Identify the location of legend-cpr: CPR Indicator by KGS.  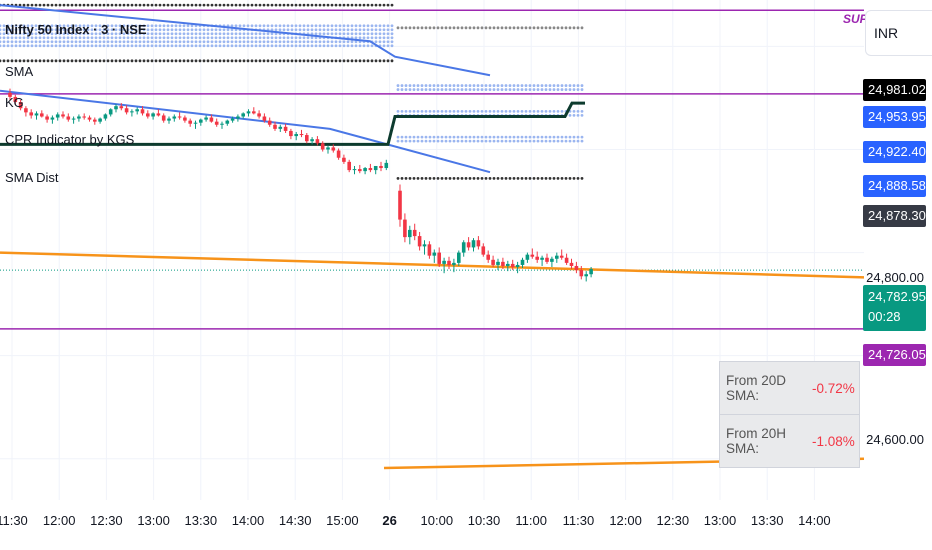
(70, 139).